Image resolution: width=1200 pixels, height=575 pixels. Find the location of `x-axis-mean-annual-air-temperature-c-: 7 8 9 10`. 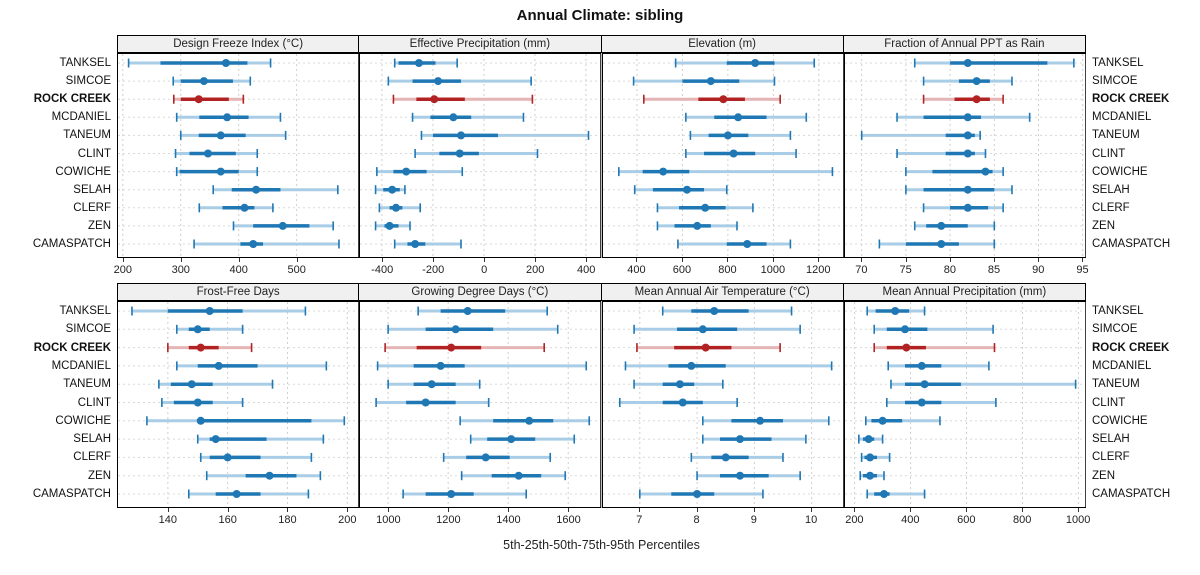

x-axis-mean-annual-air-temperature-c-: 7 8 9 10 is located at coordinates (723, 520).